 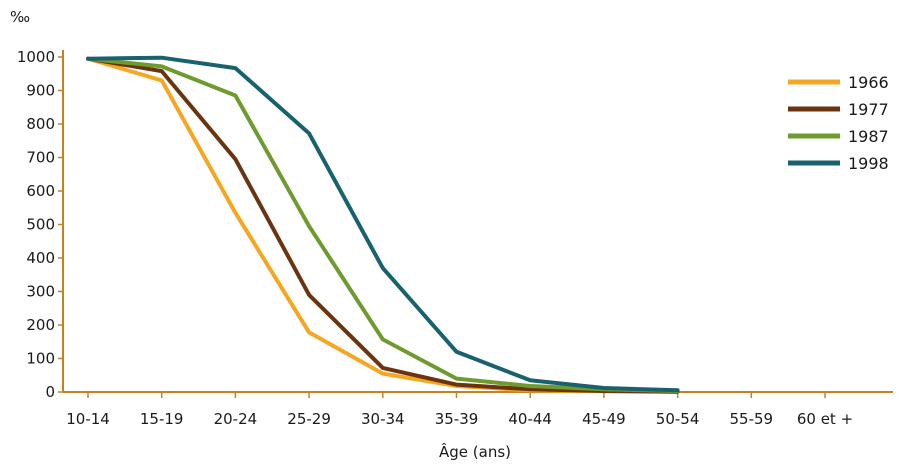 I want to click on y-tick-label: 200, so click(x=40, y=325).